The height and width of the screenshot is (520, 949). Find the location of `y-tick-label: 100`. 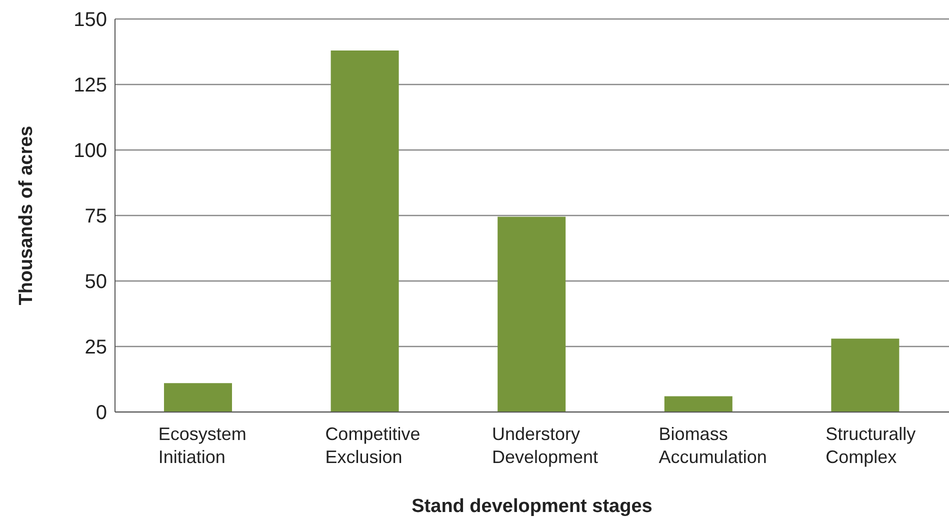

y-tick-label: 100 is located at coordinates (90, 151).